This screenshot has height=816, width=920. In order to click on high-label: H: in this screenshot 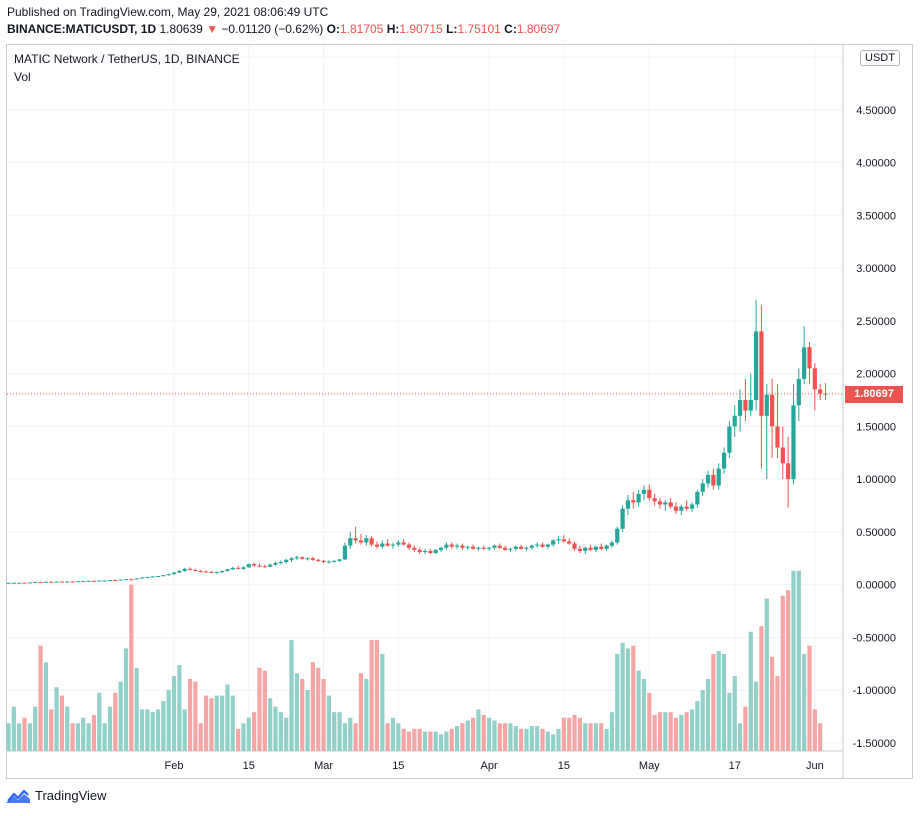, I will do `click(393, 29)`.